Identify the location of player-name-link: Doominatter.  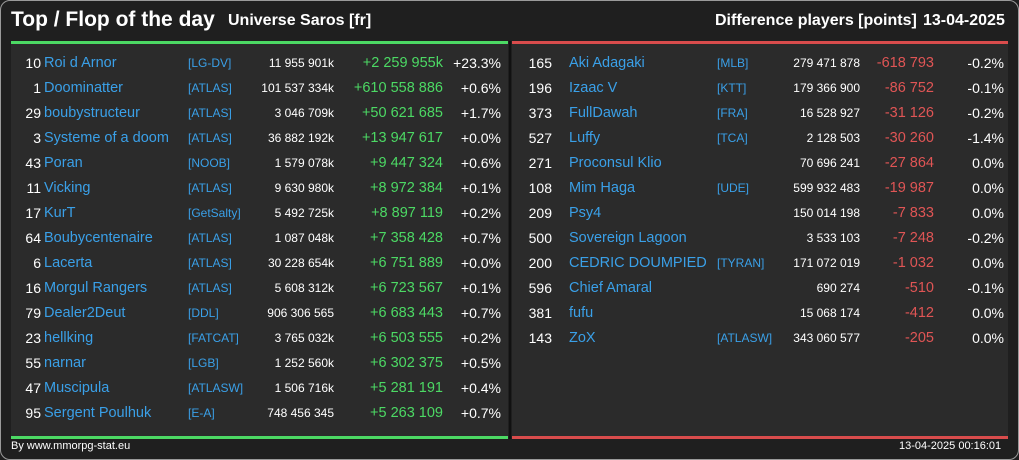
(83, 88).